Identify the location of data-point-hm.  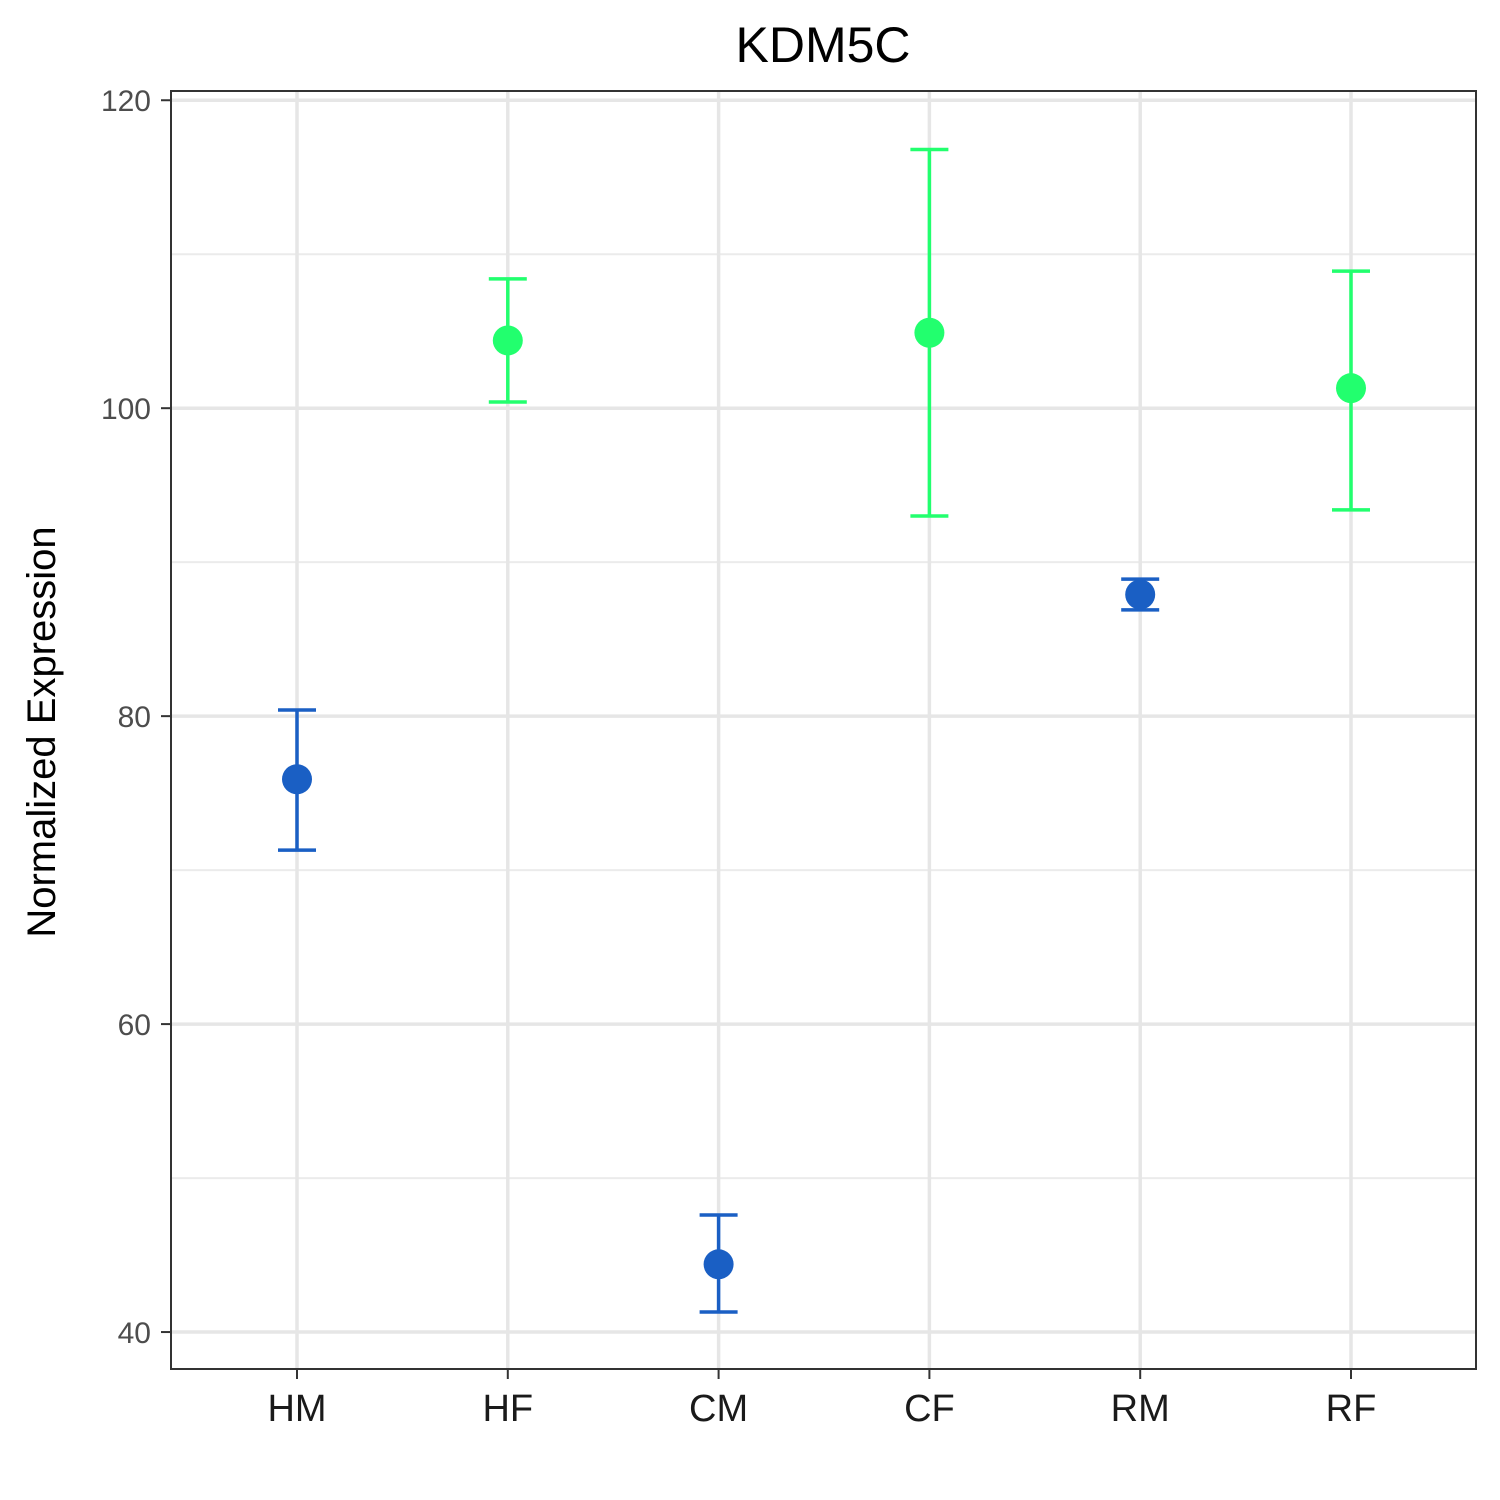
(297, 780).